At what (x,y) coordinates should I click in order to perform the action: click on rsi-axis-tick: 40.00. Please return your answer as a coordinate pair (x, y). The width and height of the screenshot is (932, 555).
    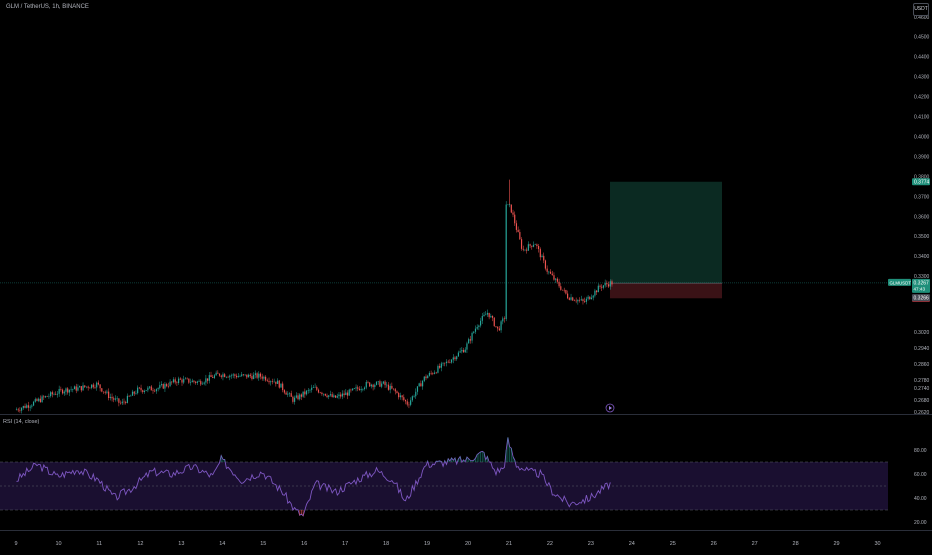
    Looking at the image, I should click on (920, 499).